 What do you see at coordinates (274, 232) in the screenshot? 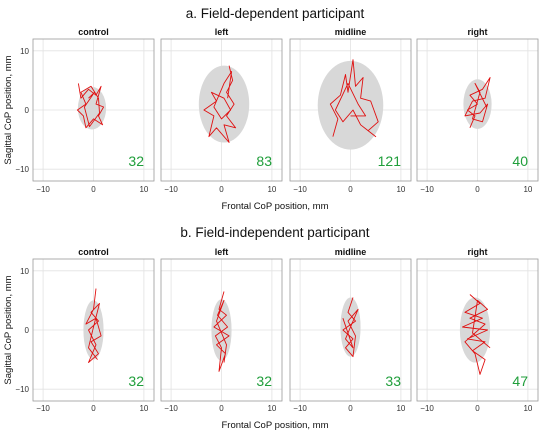
I see `group-title: b. Field-independent participant` at bounding box center [274, 232].